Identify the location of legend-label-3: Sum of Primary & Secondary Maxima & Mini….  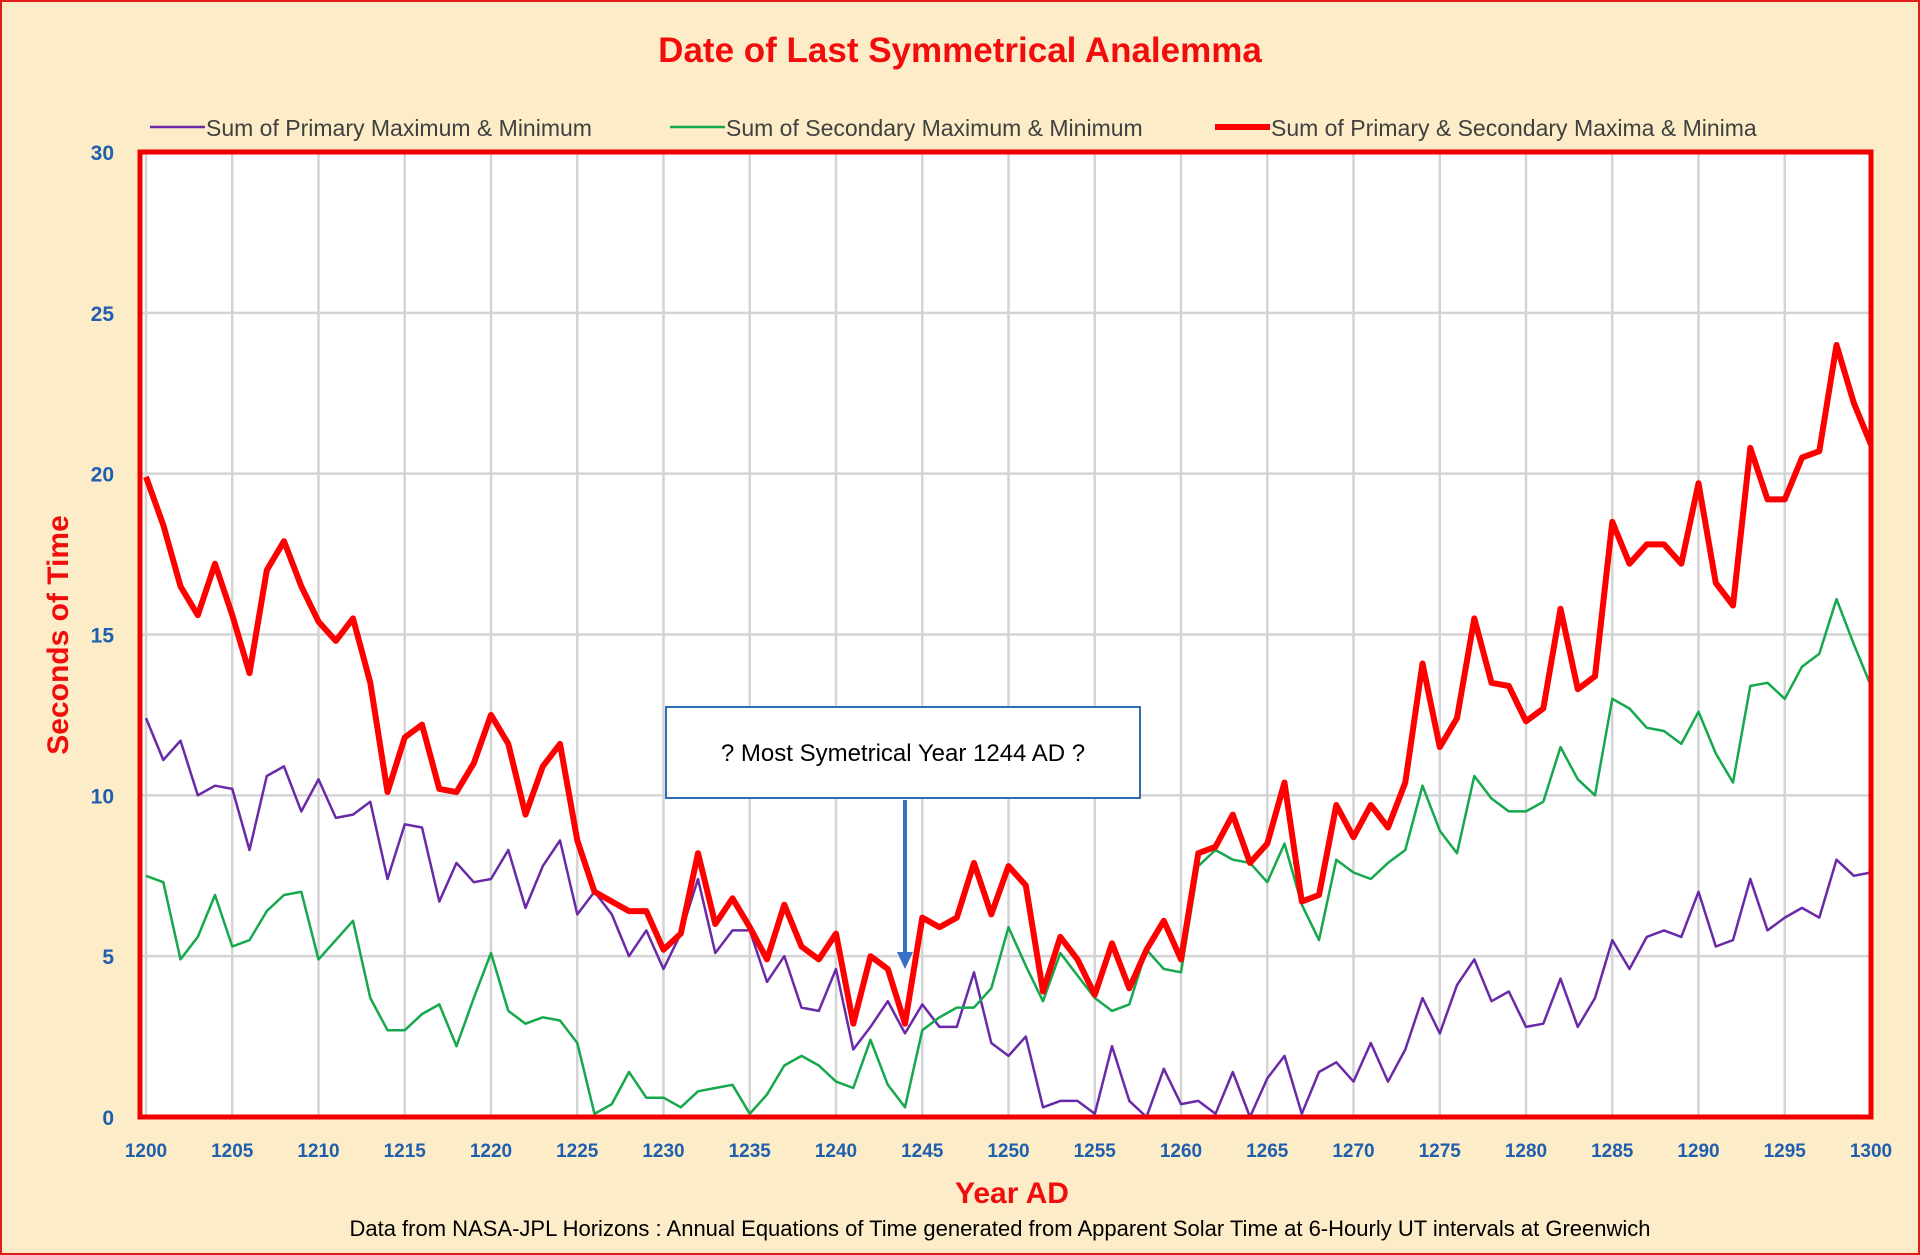
(1514, 128).